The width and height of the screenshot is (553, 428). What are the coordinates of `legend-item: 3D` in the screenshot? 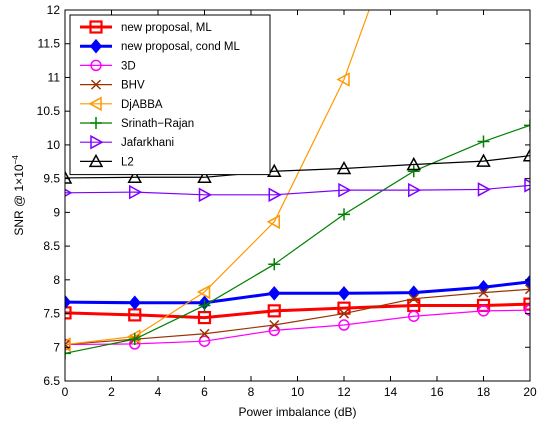 It's located at (108, 65).